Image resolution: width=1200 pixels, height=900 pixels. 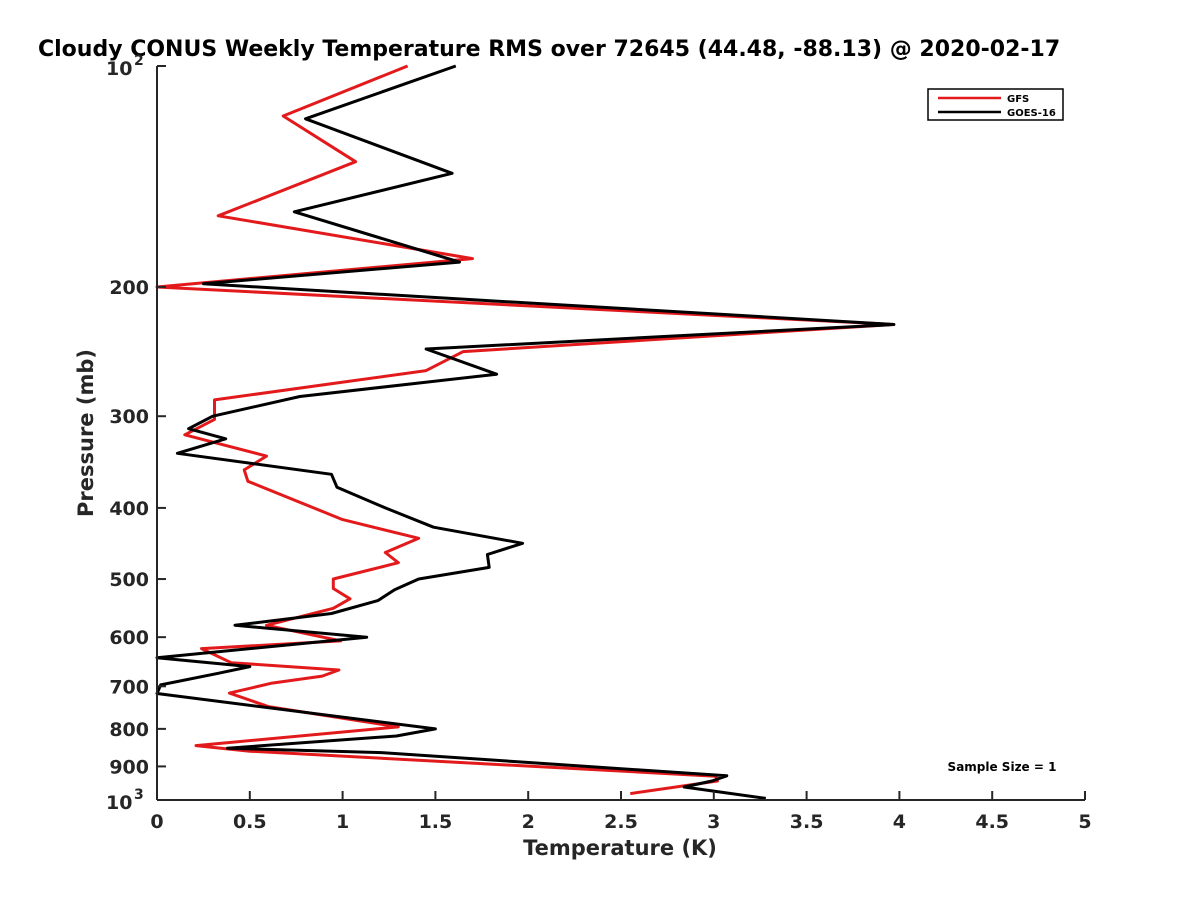 I want to click on x-tick-label: 0, so click(x=156, y=822).